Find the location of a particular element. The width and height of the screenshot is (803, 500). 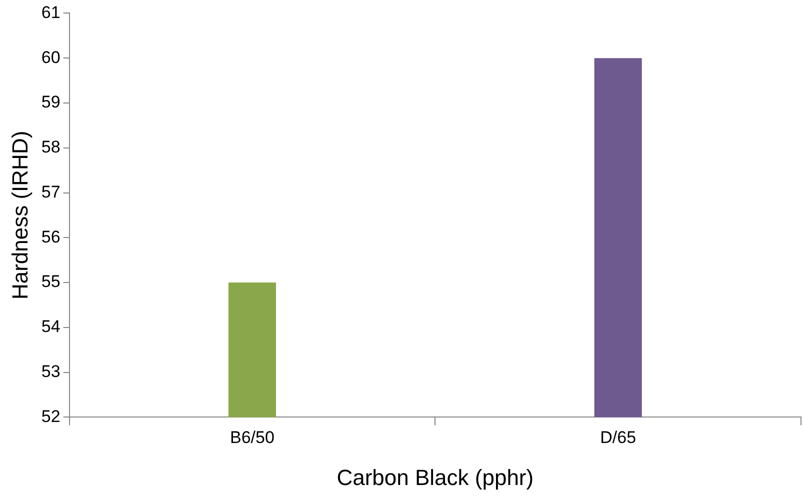

x-axis-title: Carbon Black (pphr) is located at coordinates (435, 477).